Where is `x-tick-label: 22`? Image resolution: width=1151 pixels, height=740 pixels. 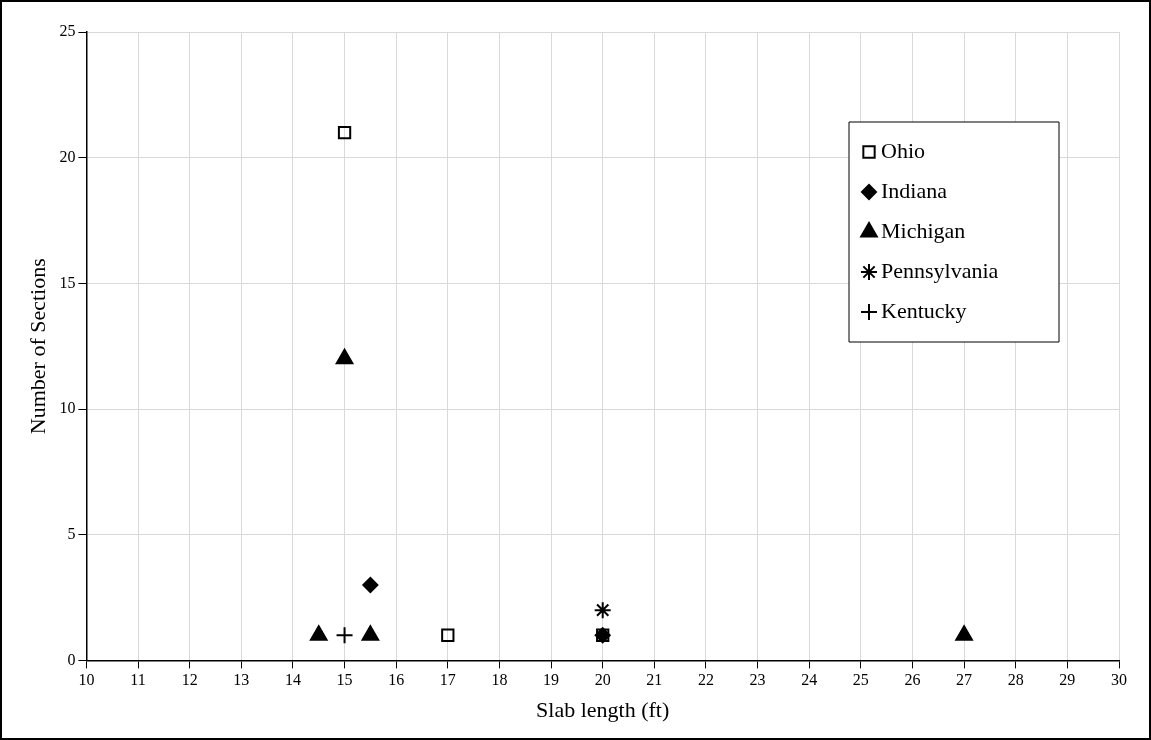 x-tick-label: 22 is located at coordinates (705, 680).